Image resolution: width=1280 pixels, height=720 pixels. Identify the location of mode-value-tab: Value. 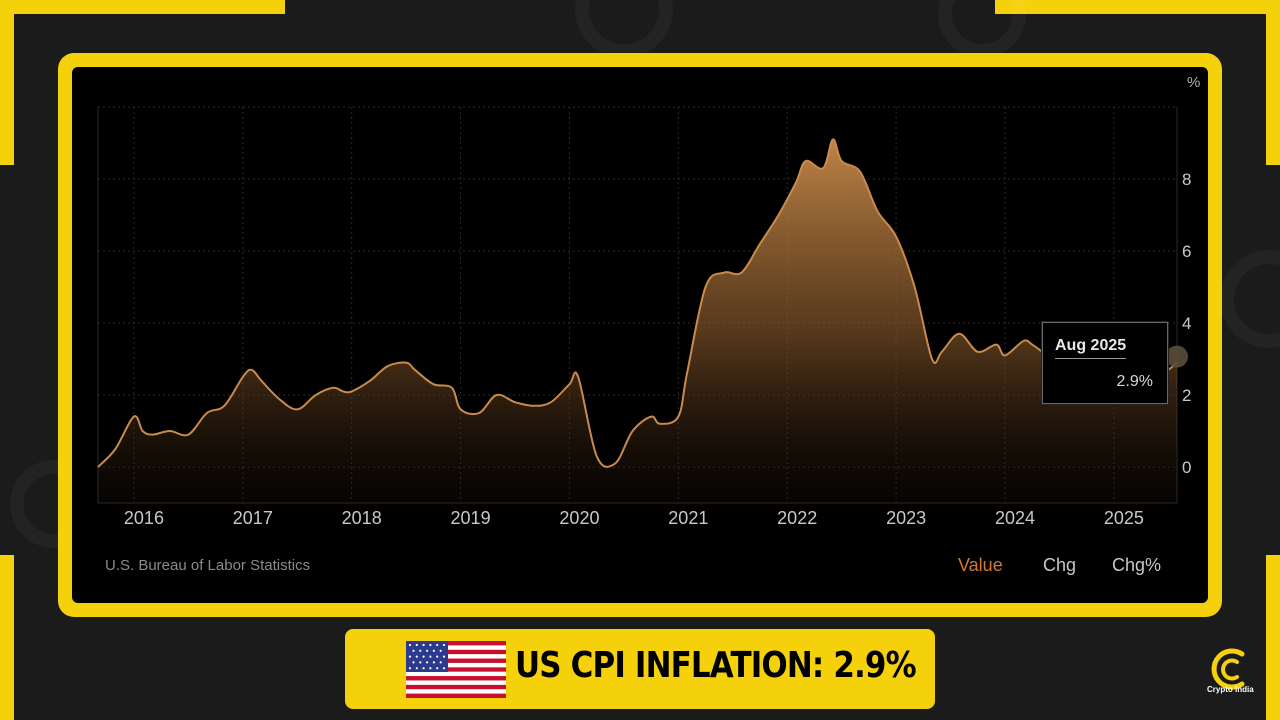
(980, 565).